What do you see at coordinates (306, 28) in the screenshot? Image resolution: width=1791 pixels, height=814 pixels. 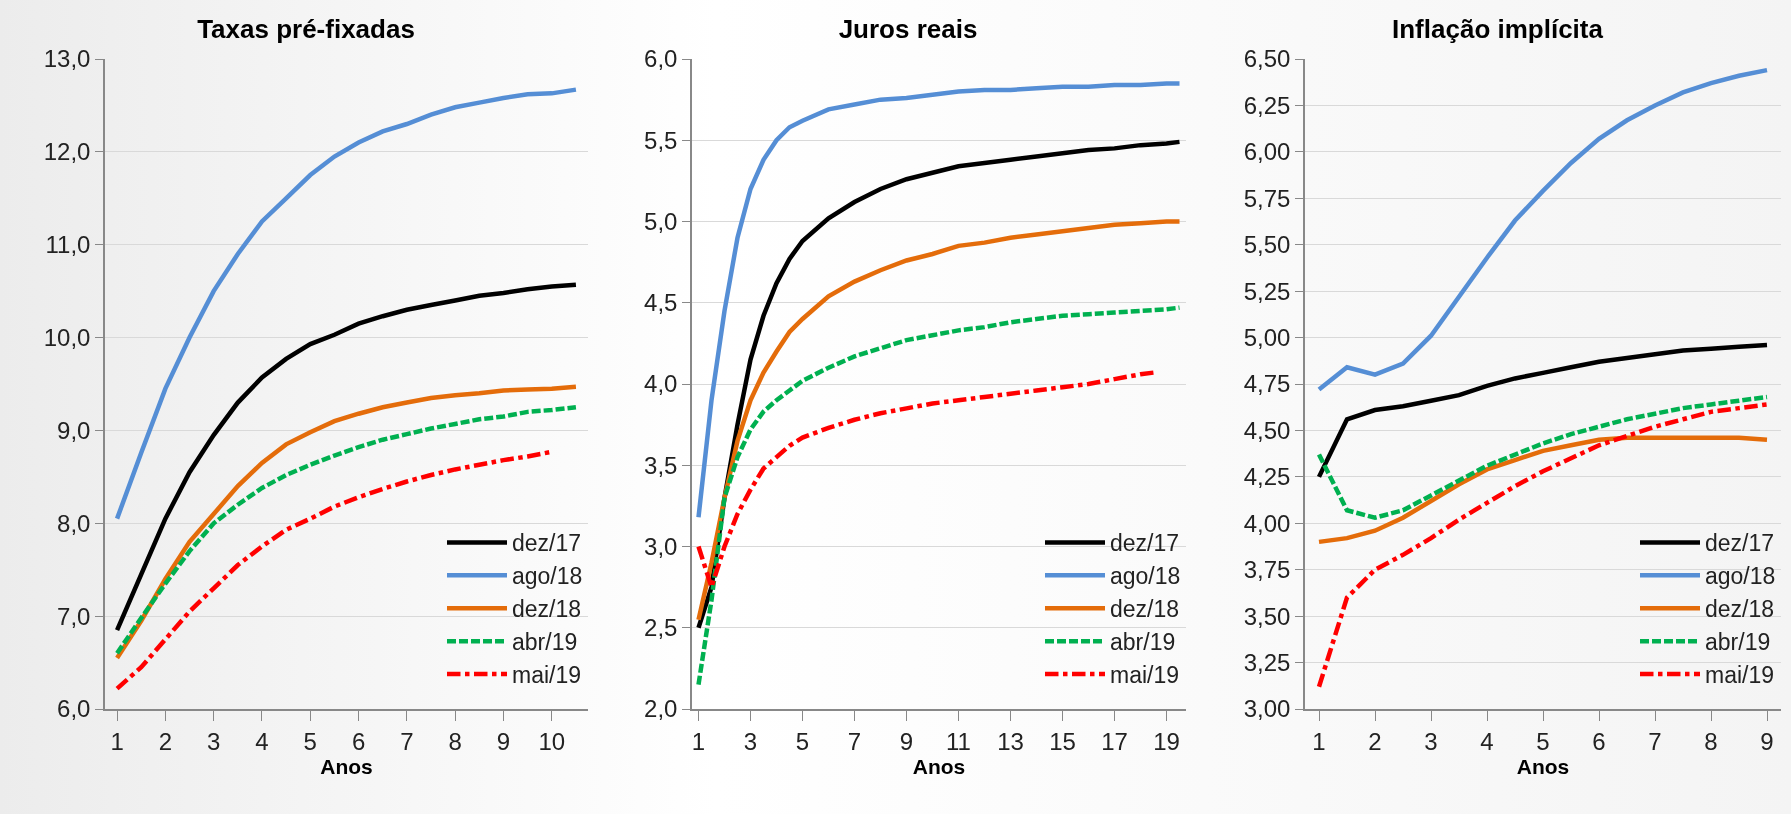 I see `chart-title: Taxas pré-fixadas` at bounding box center [306, 28].